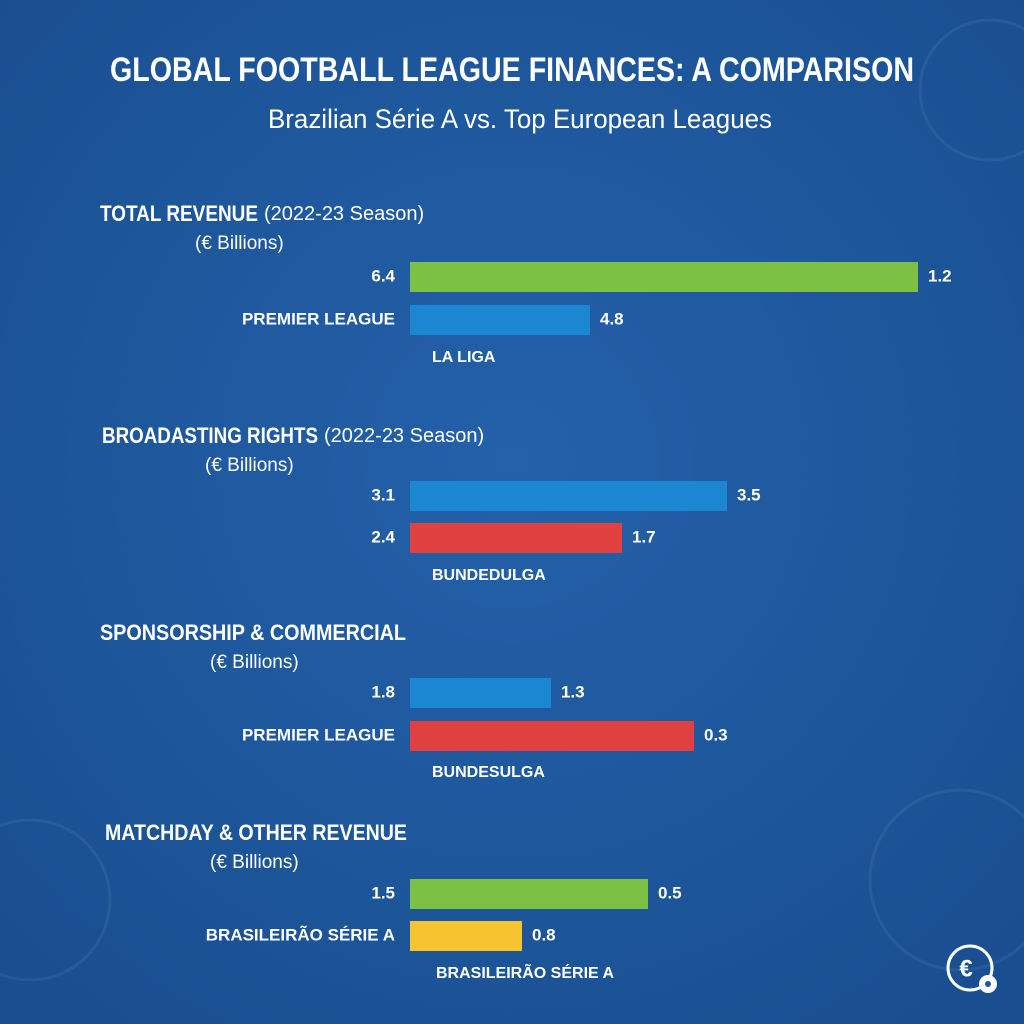  I want to click on row-left: 1.5, so click(383, 892).